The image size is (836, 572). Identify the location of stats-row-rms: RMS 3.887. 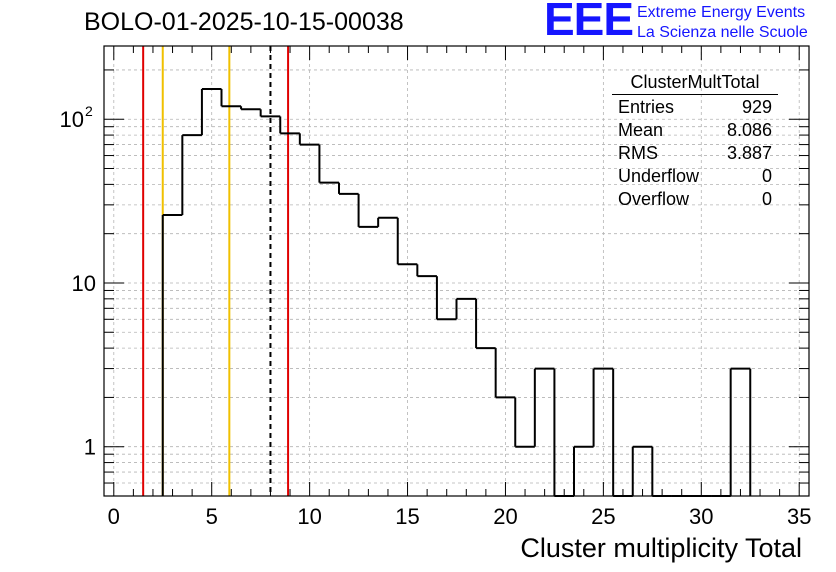
(695, 153).